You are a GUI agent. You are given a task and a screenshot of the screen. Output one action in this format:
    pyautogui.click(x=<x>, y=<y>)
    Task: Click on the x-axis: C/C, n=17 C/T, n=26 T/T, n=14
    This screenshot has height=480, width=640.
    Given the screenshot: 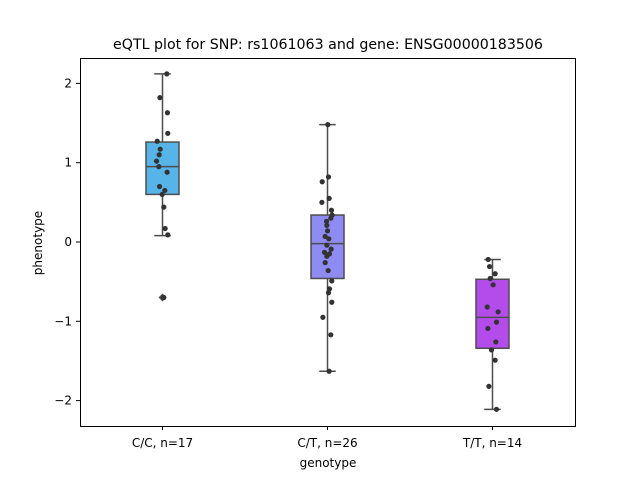 What is the action you would take?
    pyautogui.click(x=327, y=438)
    